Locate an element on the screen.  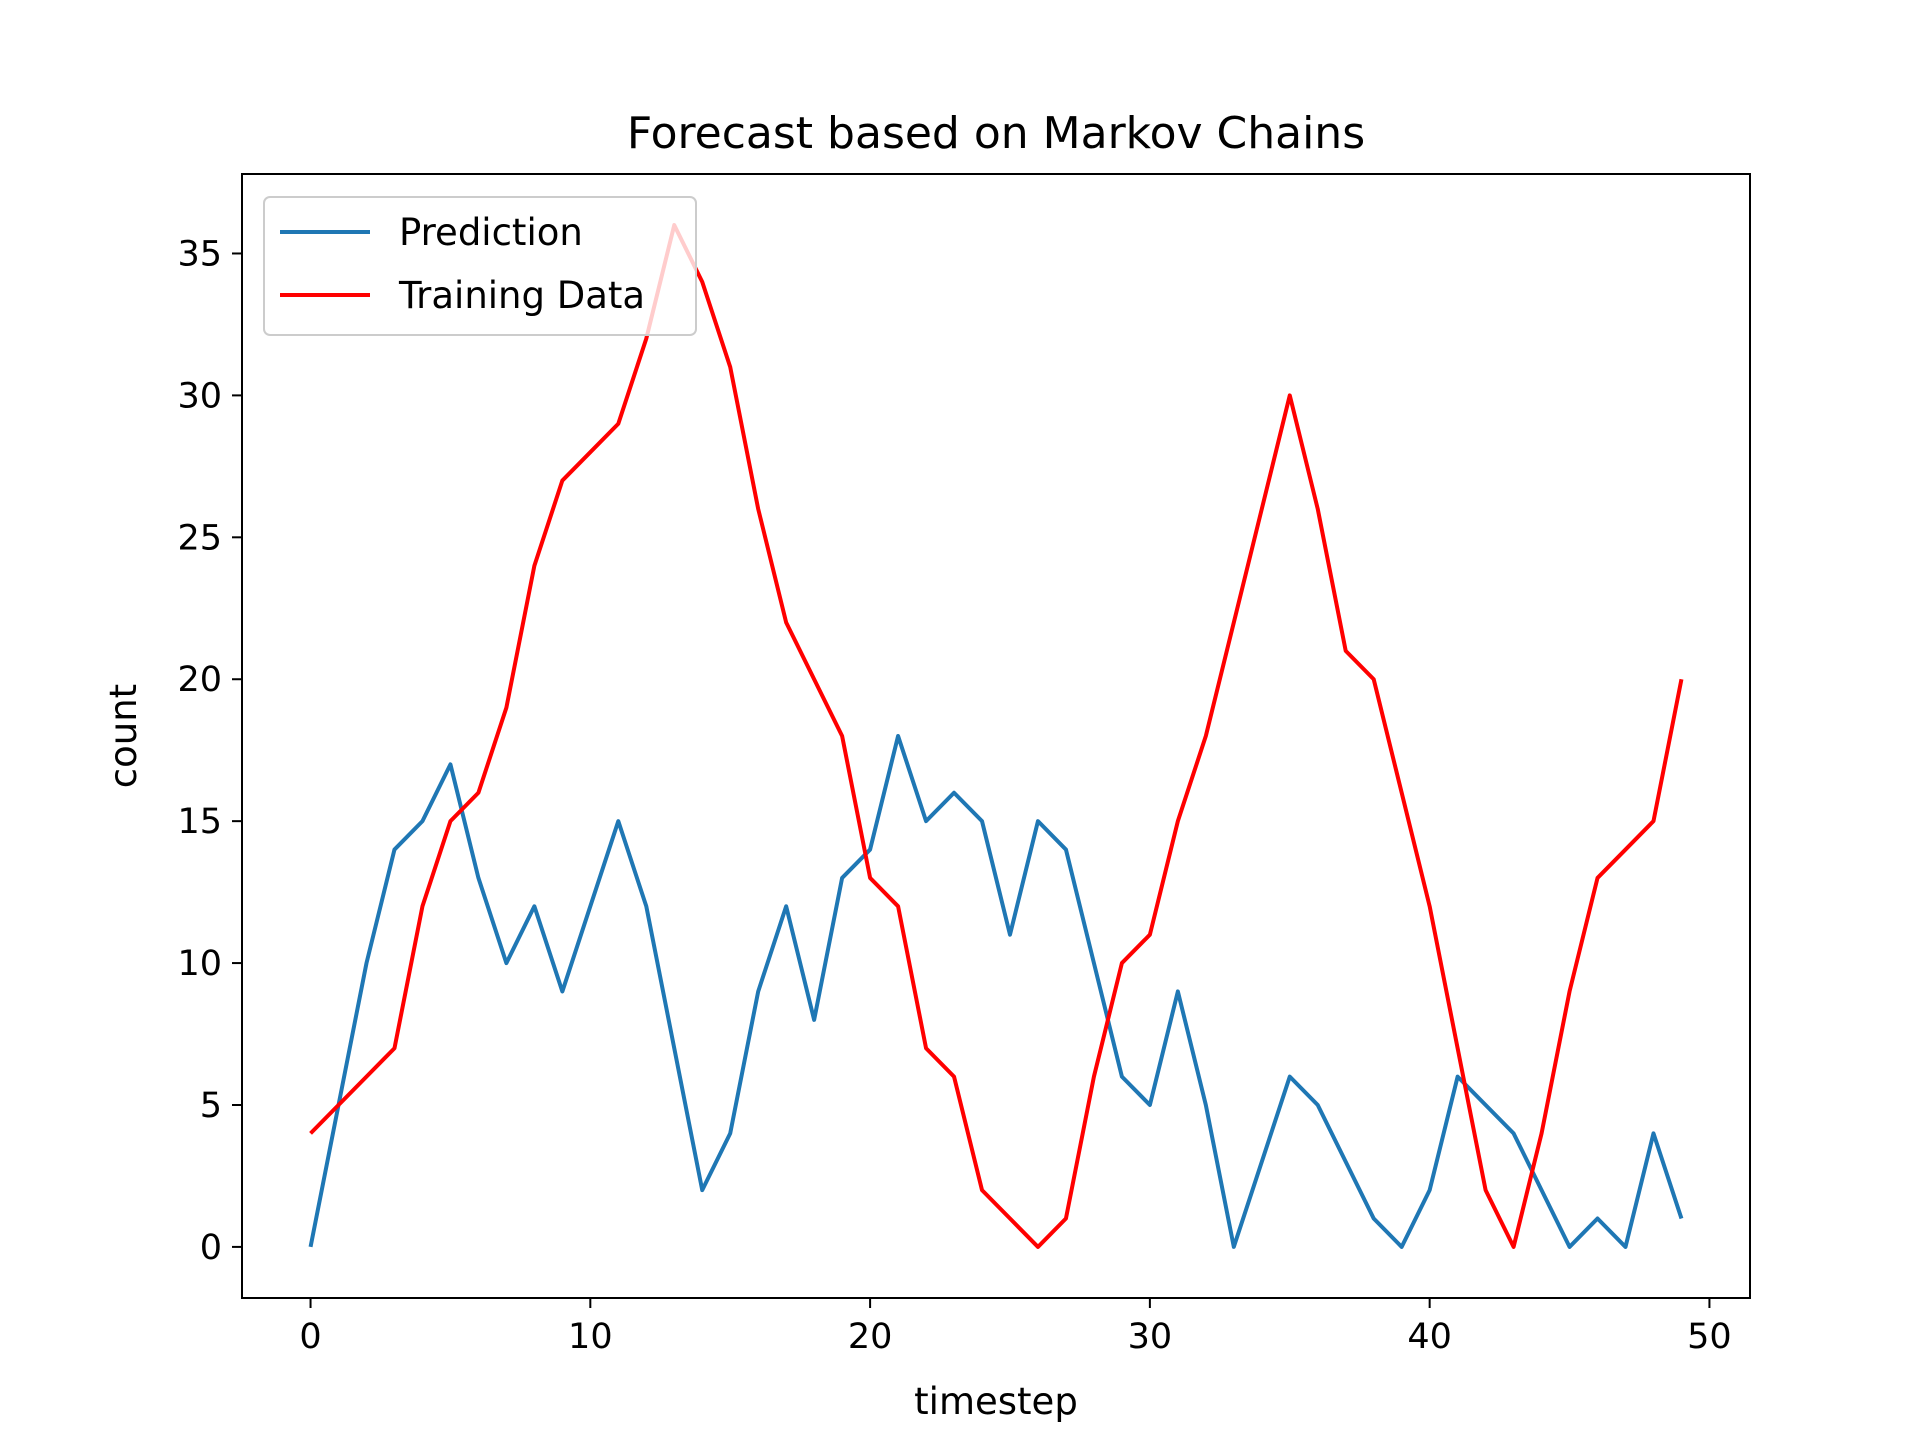
x-tick-label: 40 is located at coordinates (1429, 1337).